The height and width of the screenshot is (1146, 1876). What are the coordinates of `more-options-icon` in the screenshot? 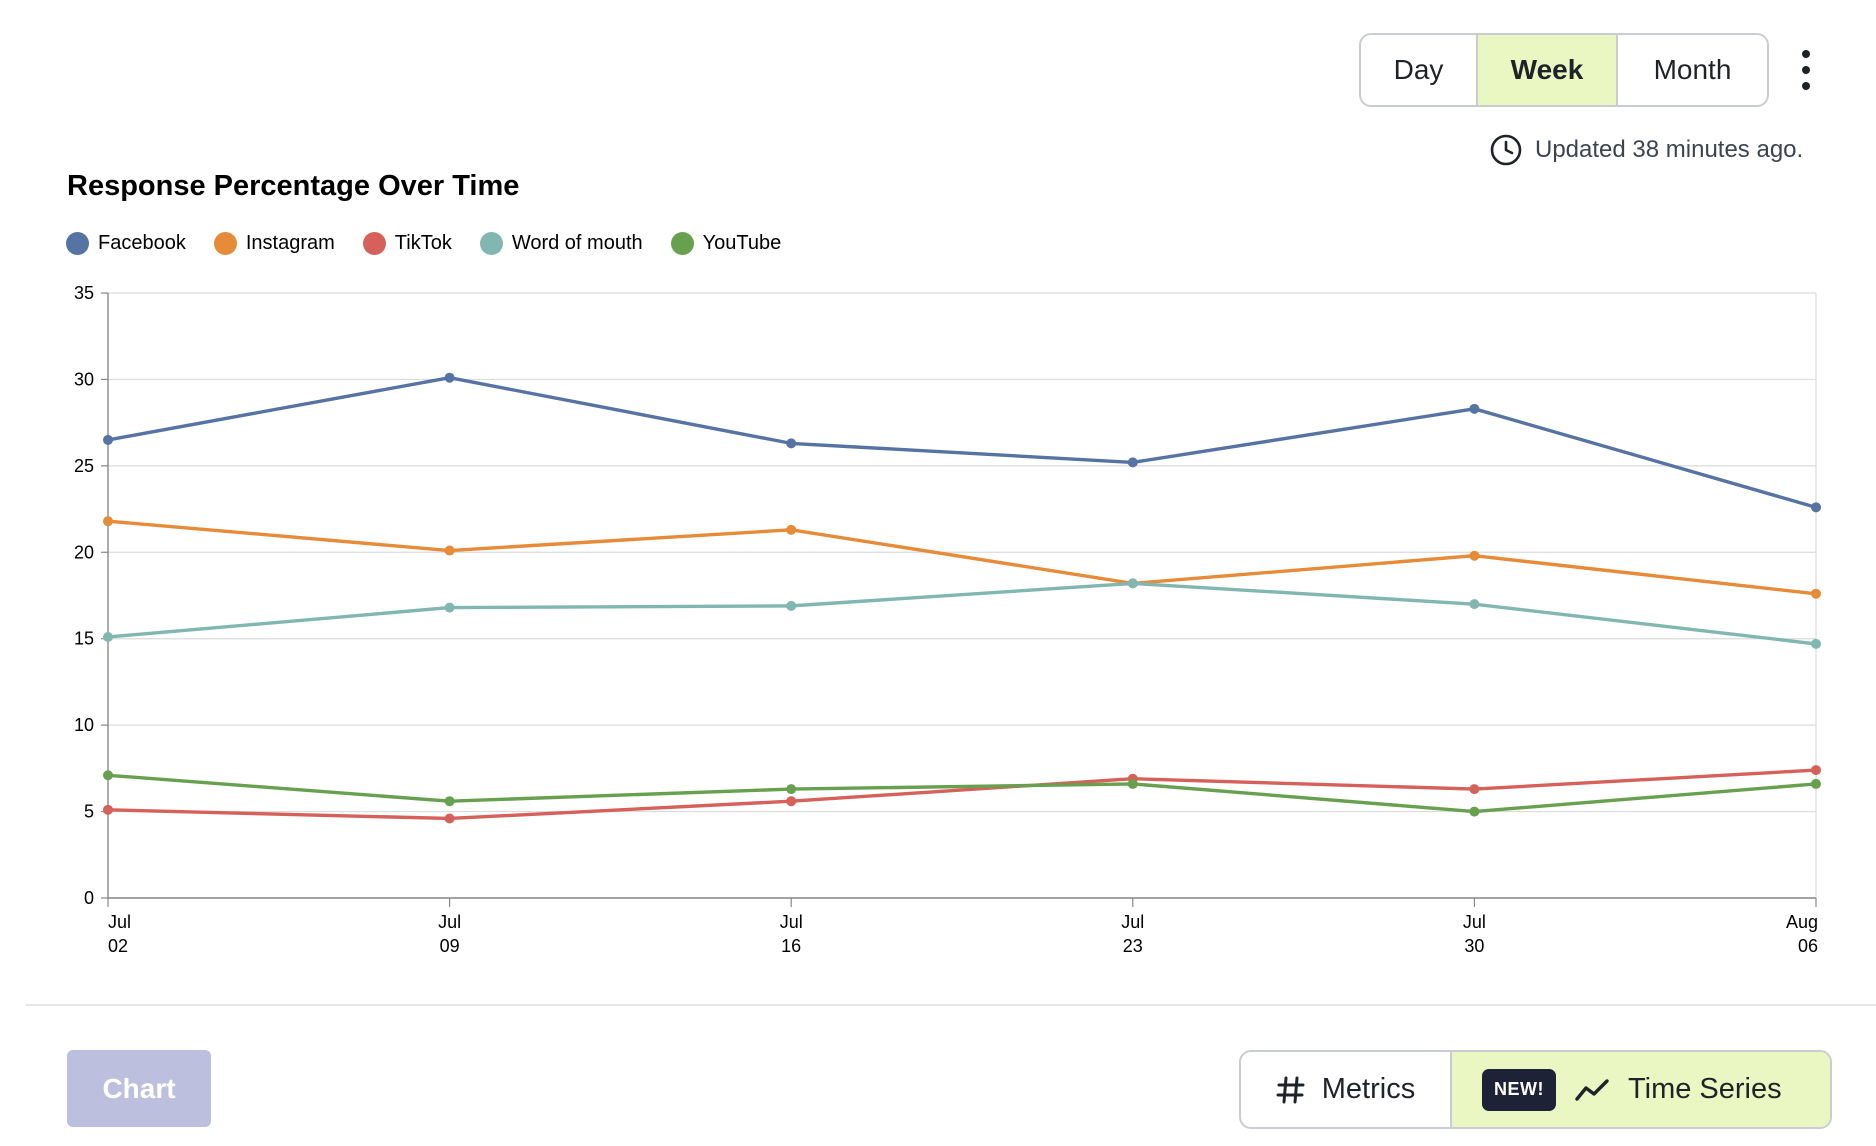 It's located at (1806, 70).